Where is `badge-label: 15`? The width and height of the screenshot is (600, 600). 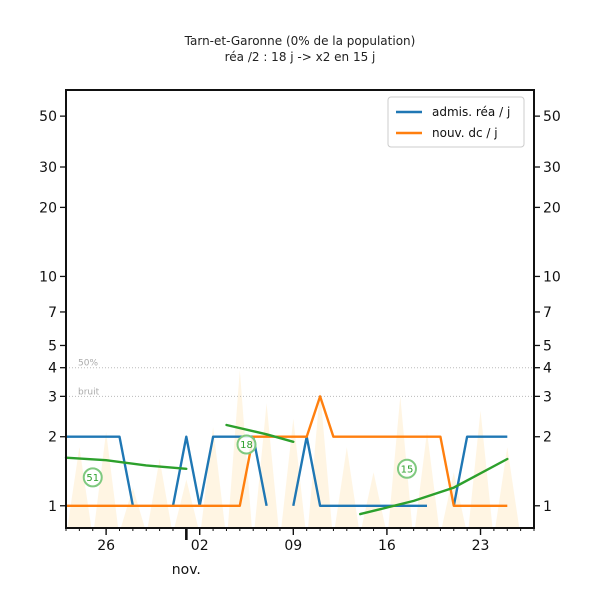
badge-label: 15 is located at coordinates (407, 469).